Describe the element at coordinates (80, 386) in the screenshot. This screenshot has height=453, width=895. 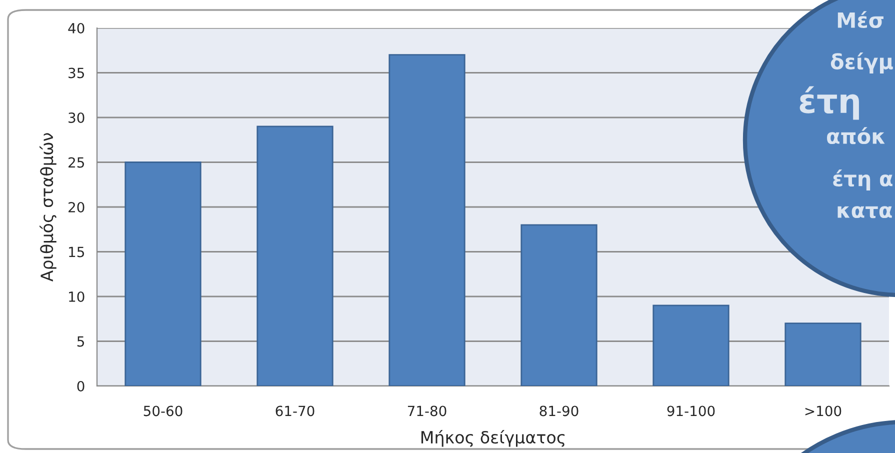
I see `y-tick-label: 0` at that location.